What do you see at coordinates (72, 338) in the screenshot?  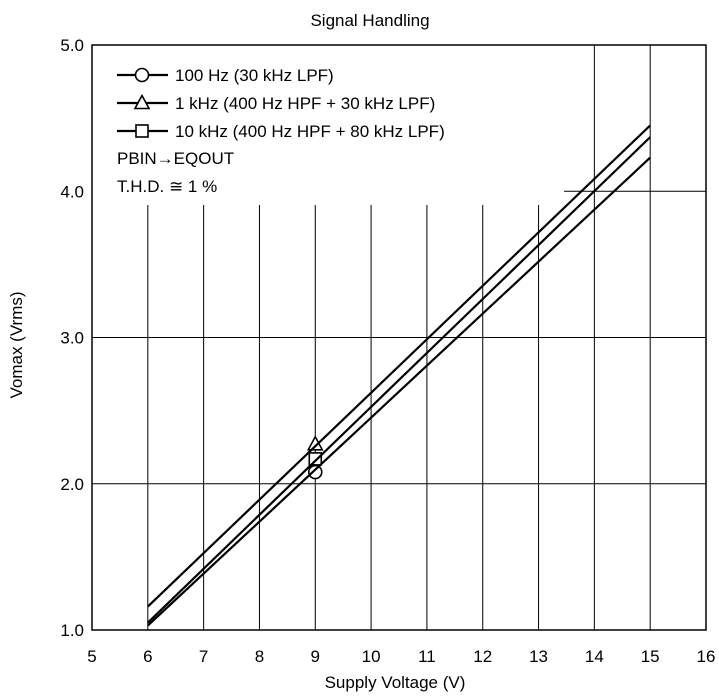 I see `y-tick-label: 3.0` at bounding box center [72, 338].